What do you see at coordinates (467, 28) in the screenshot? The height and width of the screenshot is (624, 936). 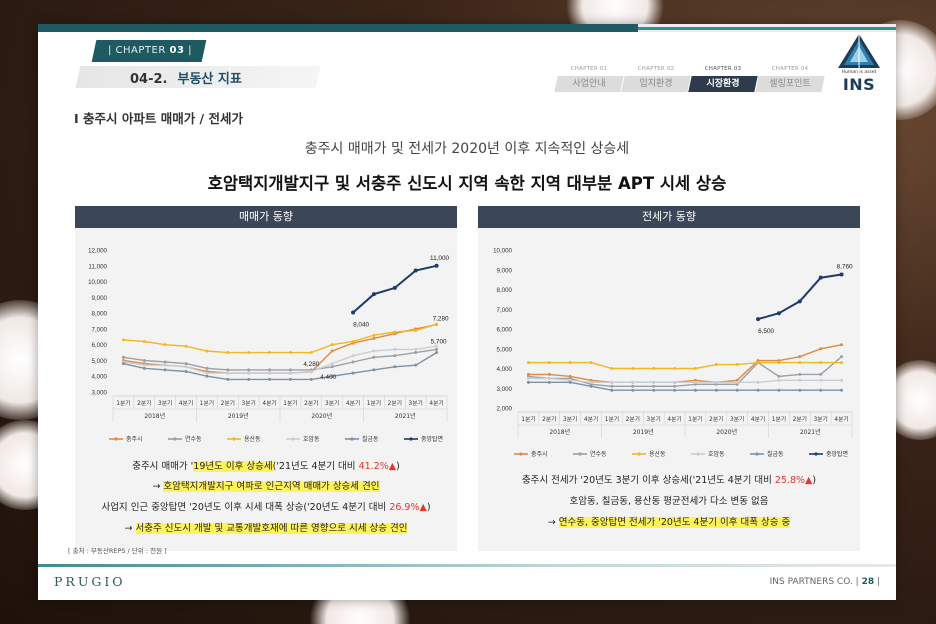 I see `top-accent-line` at bounding box center [467, 28].